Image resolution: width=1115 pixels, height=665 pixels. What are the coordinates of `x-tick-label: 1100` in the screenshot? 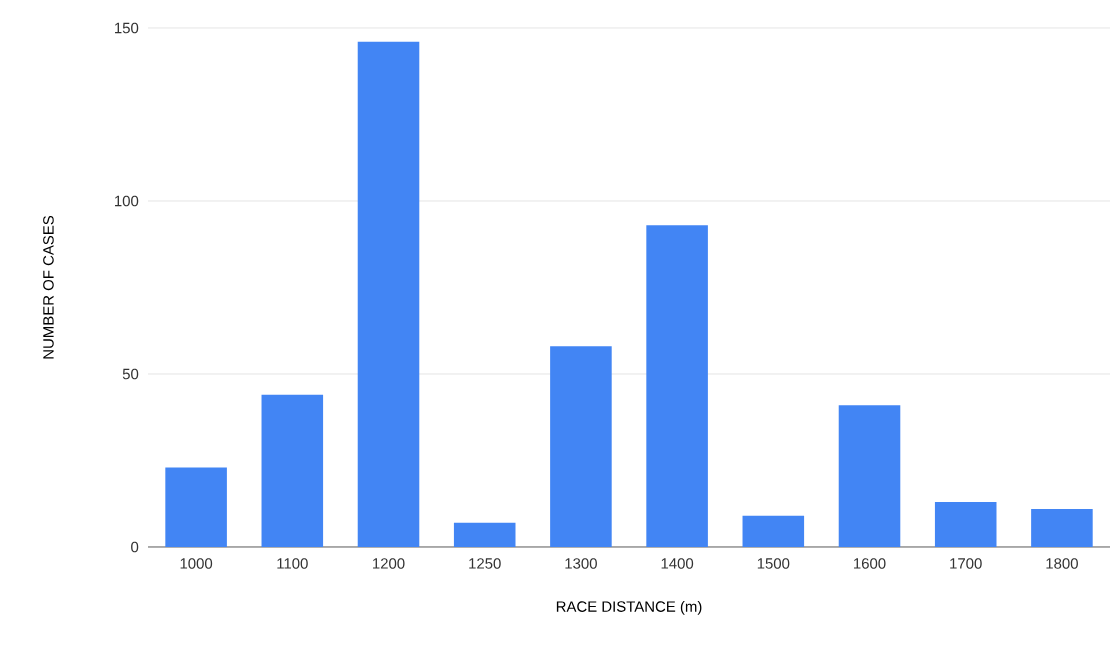 It's located at (292, 563).